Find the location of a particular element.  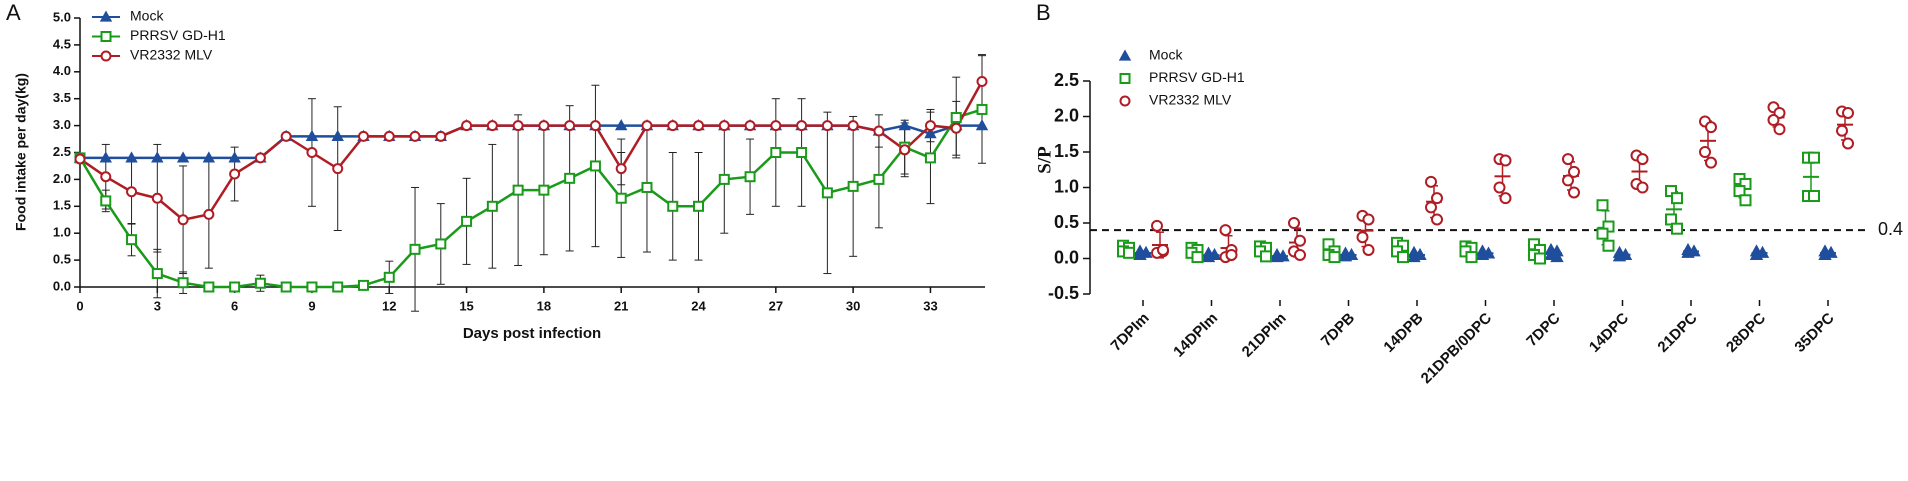

x-tick-label: 27 is located at coordinates (776, 305).